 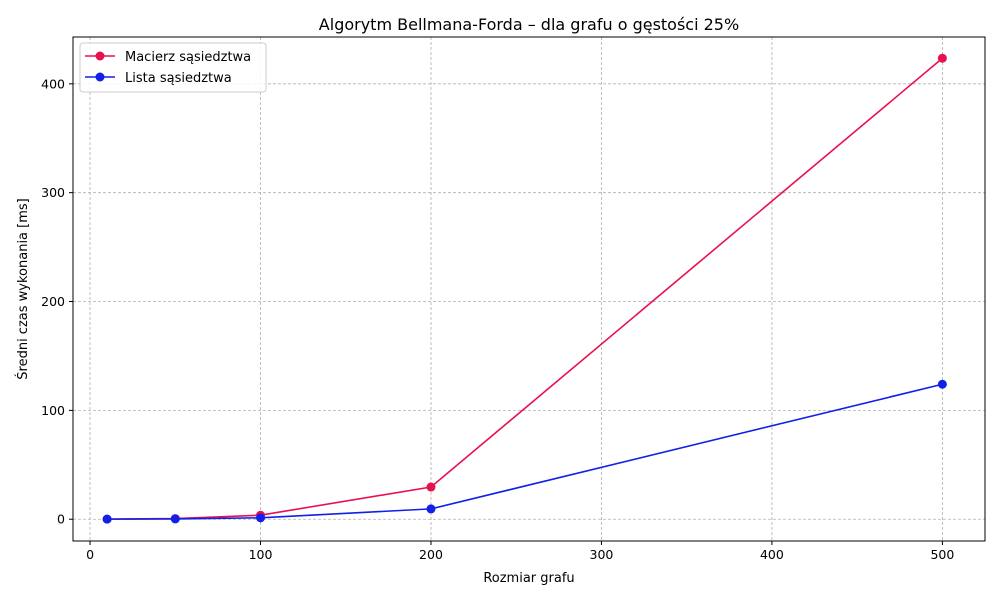 What do you see at coordinates (942, 554) in the screenshot?
I see `x-tick-label: 500` at bounding box center [942, 554].